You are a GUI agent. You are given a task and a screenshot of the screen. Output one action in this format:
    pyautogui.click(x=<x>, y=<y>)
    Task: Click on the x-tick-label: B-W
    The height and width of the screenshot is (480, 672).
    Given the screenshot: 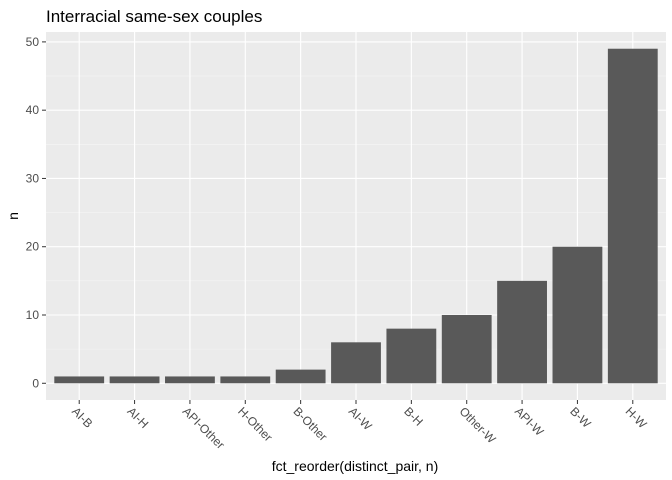 What is the action you would take?
    pyautogui.click(x=580, y=417)
    